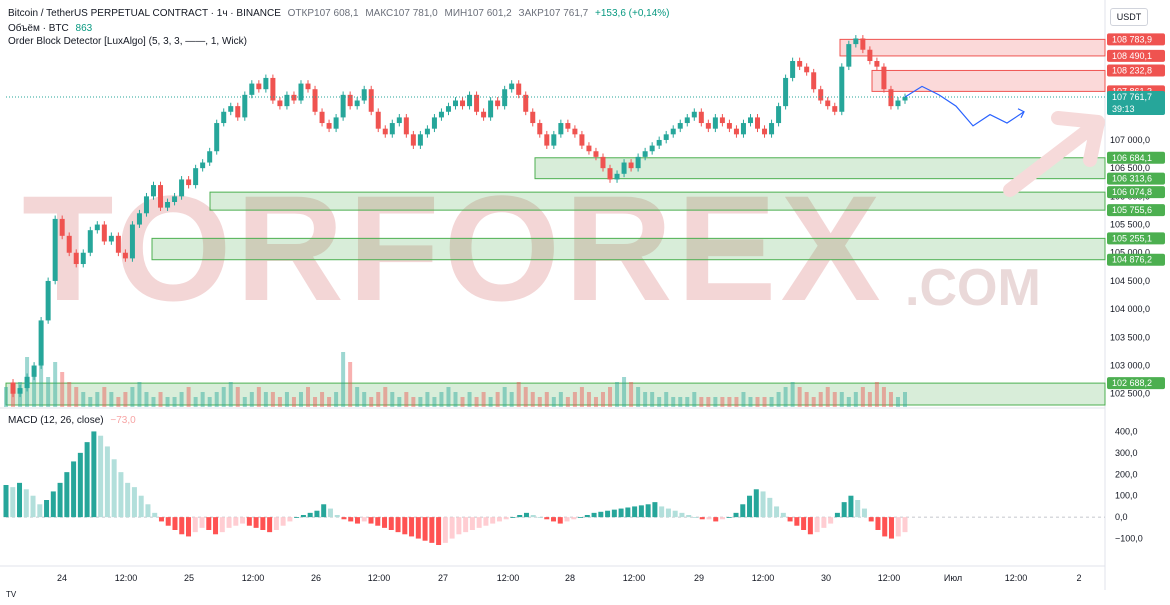 This screenshot has height=605, width=1170. Describe the element at coordinates (972, 47) in the screenshot. I see `bearish-order-block` at that location.